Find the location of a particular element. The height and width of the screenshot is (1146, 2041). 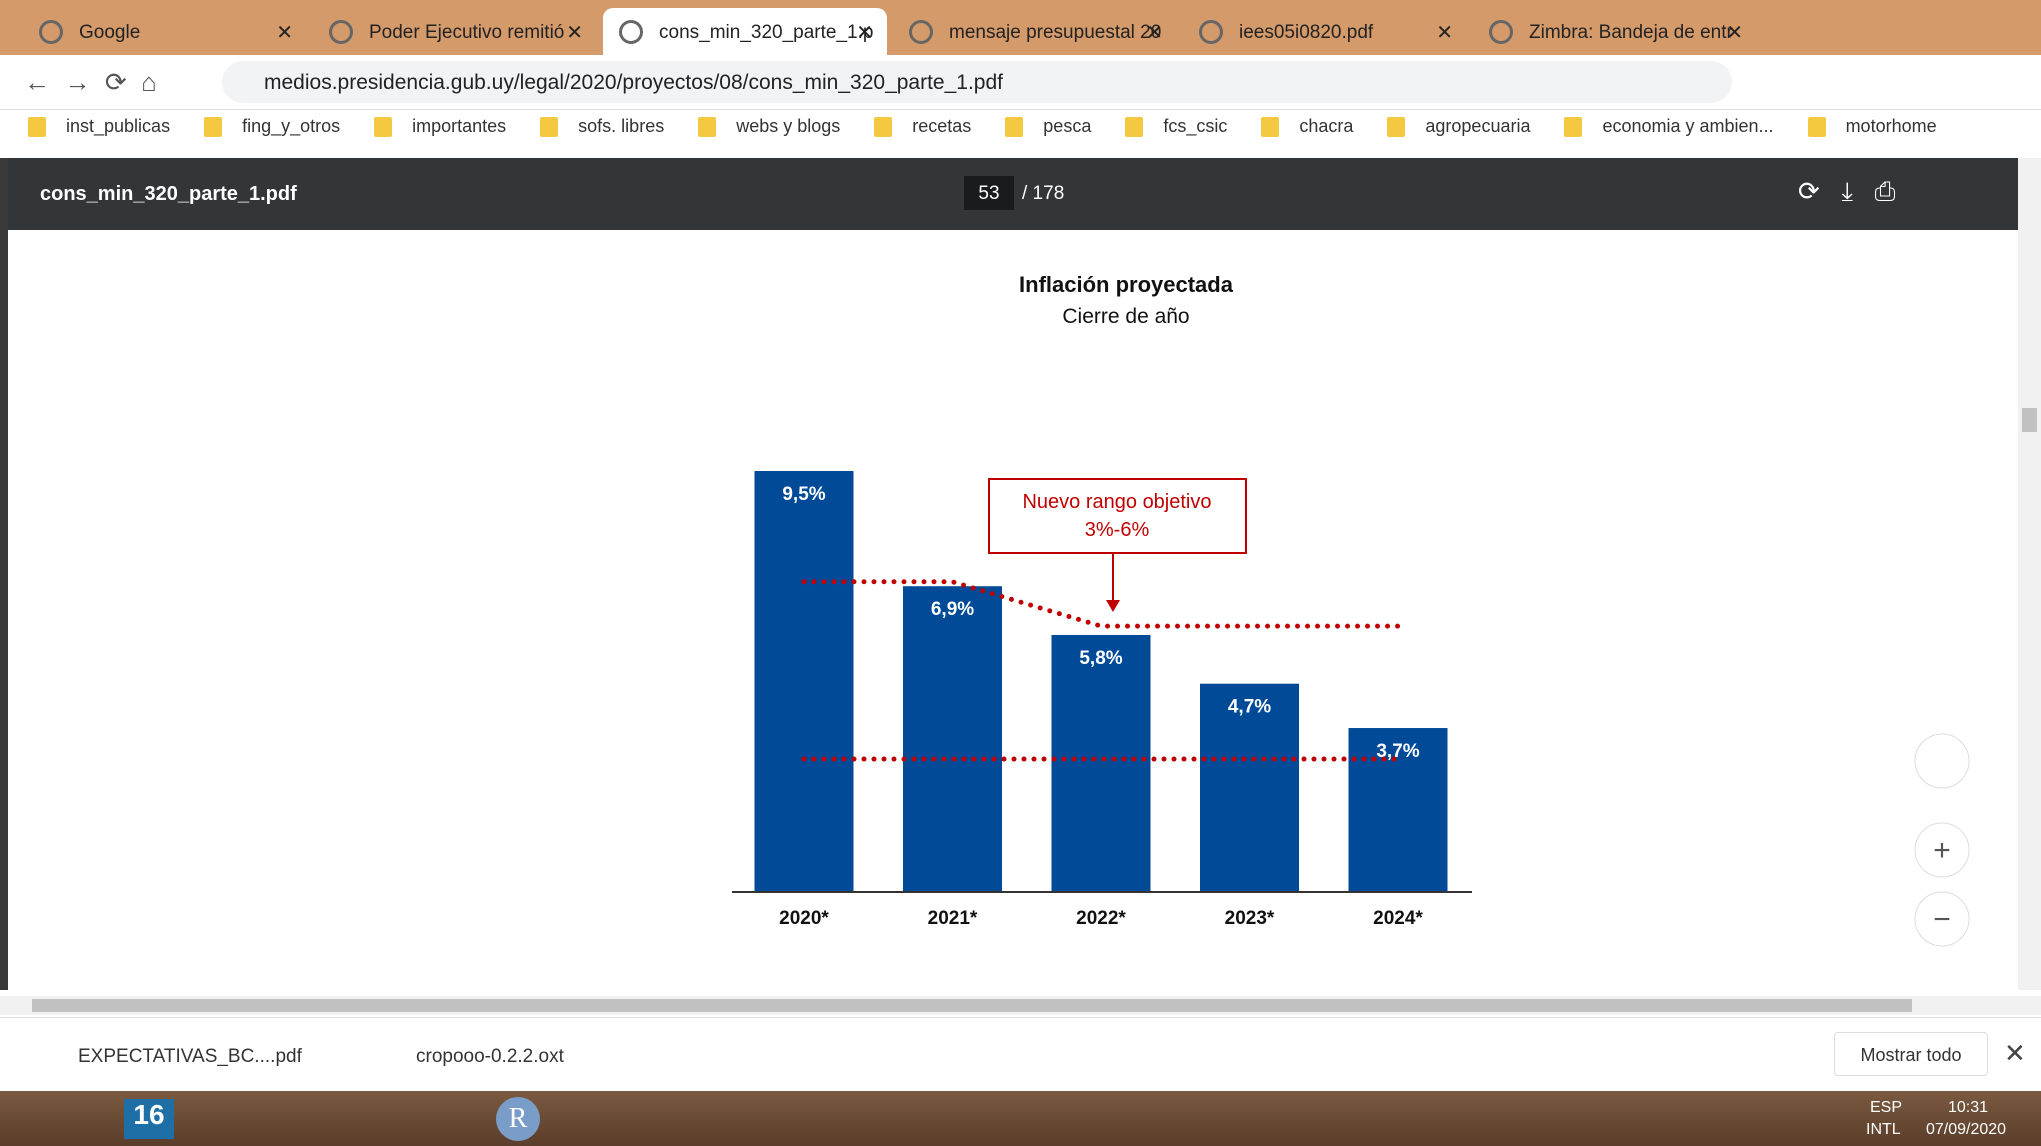

bookmark: pesca is located at coordinates (1048, 126).